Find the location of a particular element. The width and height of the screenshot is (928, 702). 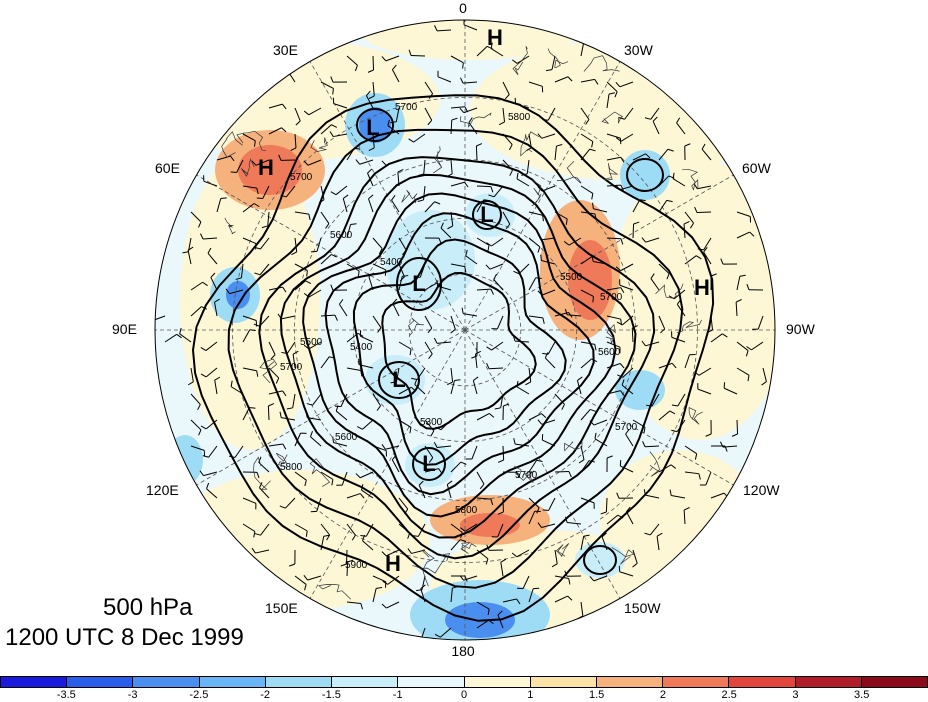

coastline is located at coordinates (262, 473).